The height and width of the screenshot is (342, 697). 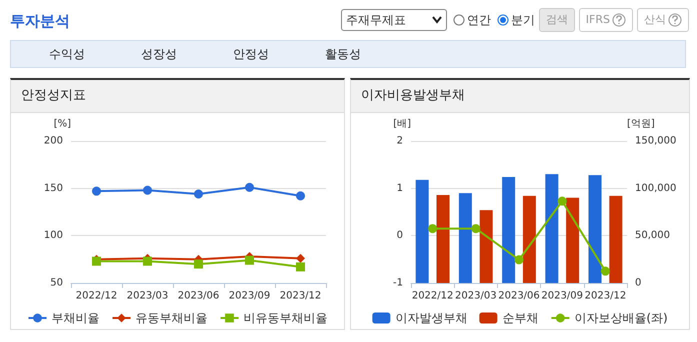 I want to click on text: 분기, so click(x=522, y=20).